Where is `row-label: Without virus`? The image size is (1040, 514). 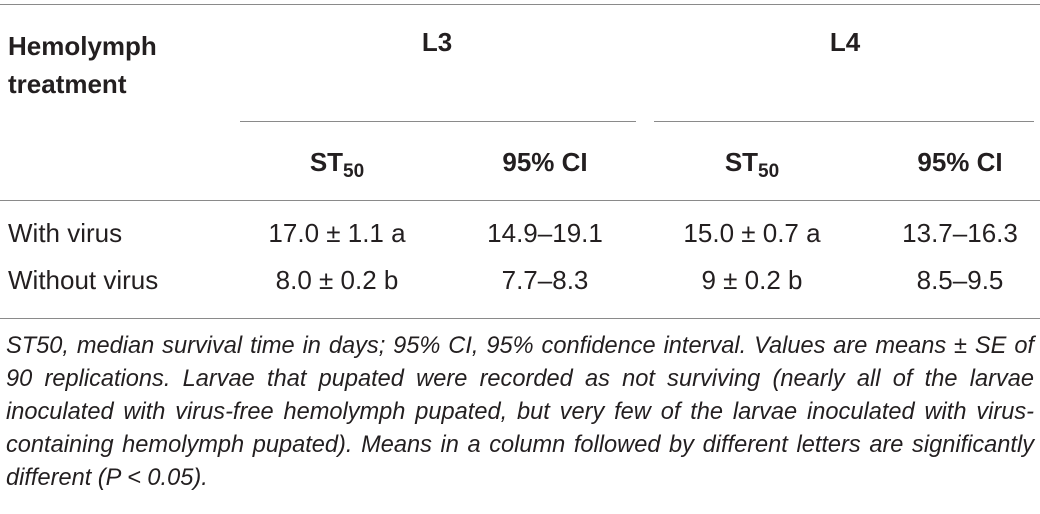
row-label: Without virus is located at coordinates (83, 280).